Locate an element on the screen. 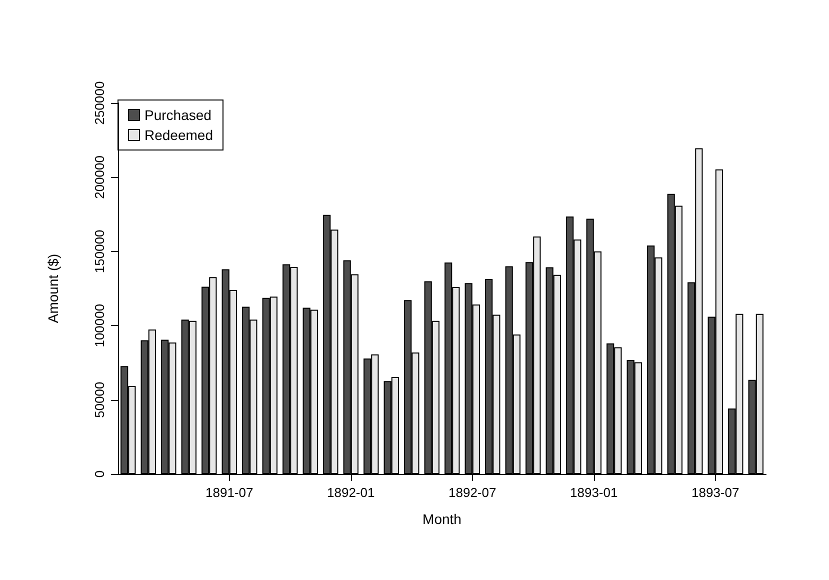 This screenshot has height=580, width=829. y-tick-label: 250000 is located at coordinates (99, 103).